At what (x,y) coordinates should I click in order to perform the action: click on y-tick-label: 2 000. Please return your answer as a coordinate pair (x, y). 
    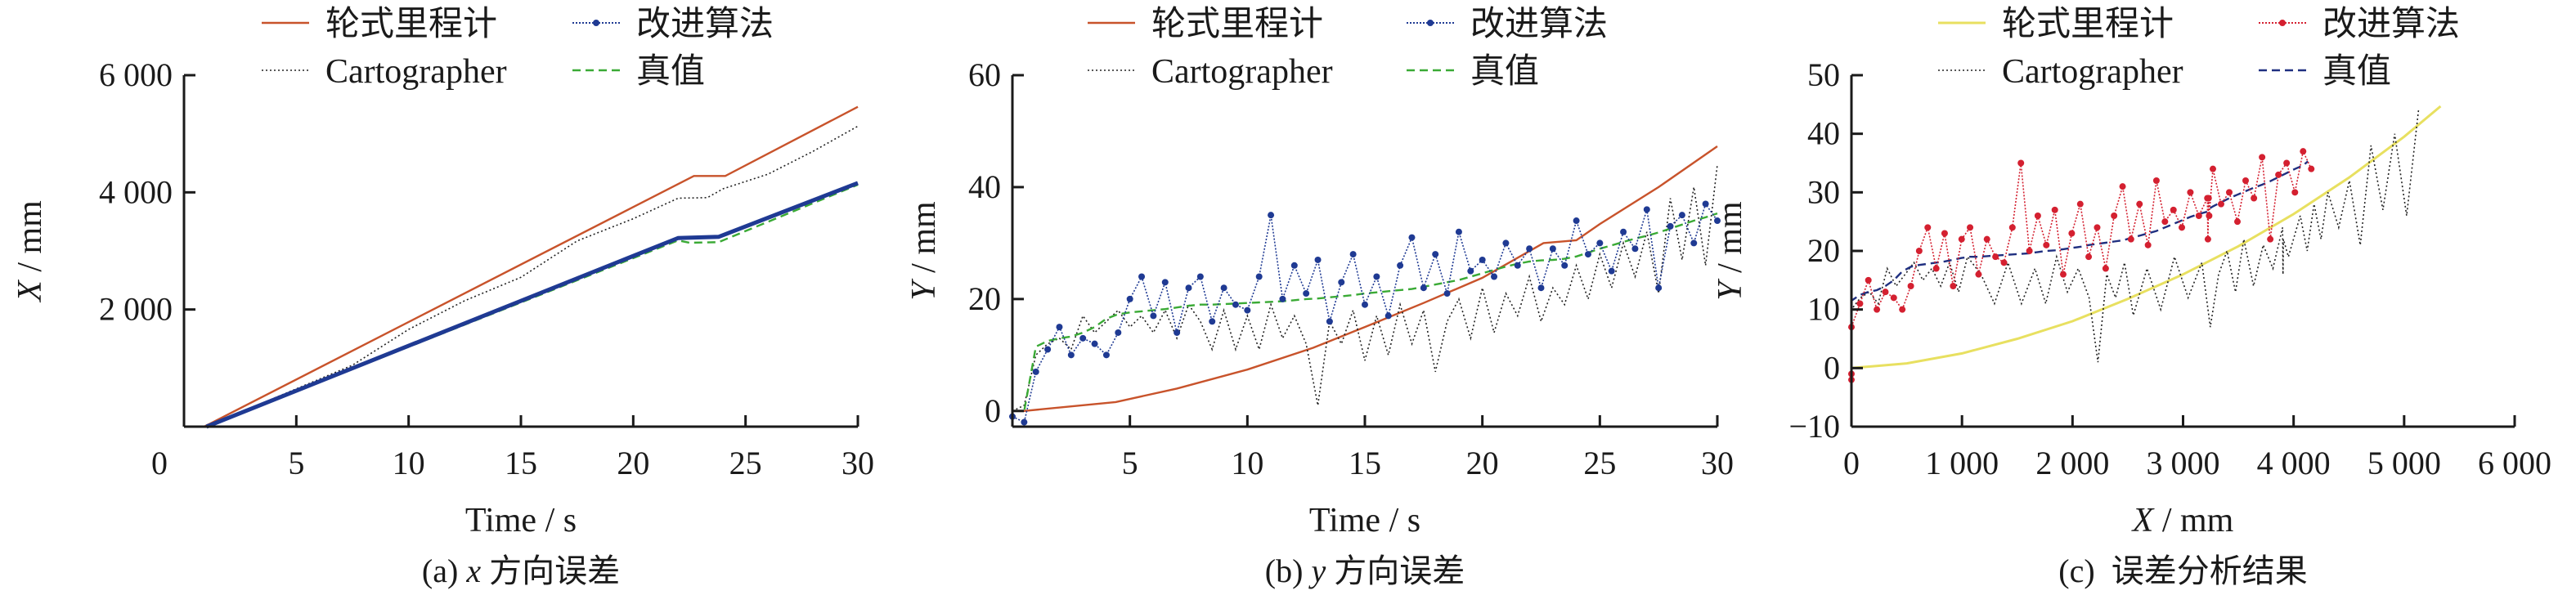
    Looking at the image, I should click on (136, 309).